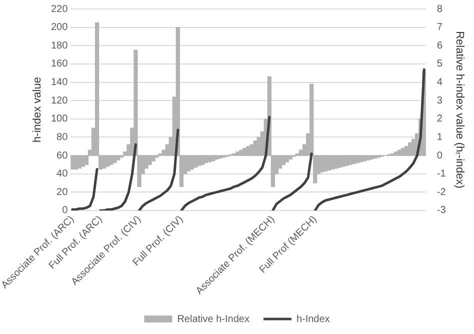 The image size is (474, 334). I want to click on y-tick-label: 20, so click(62, 192).